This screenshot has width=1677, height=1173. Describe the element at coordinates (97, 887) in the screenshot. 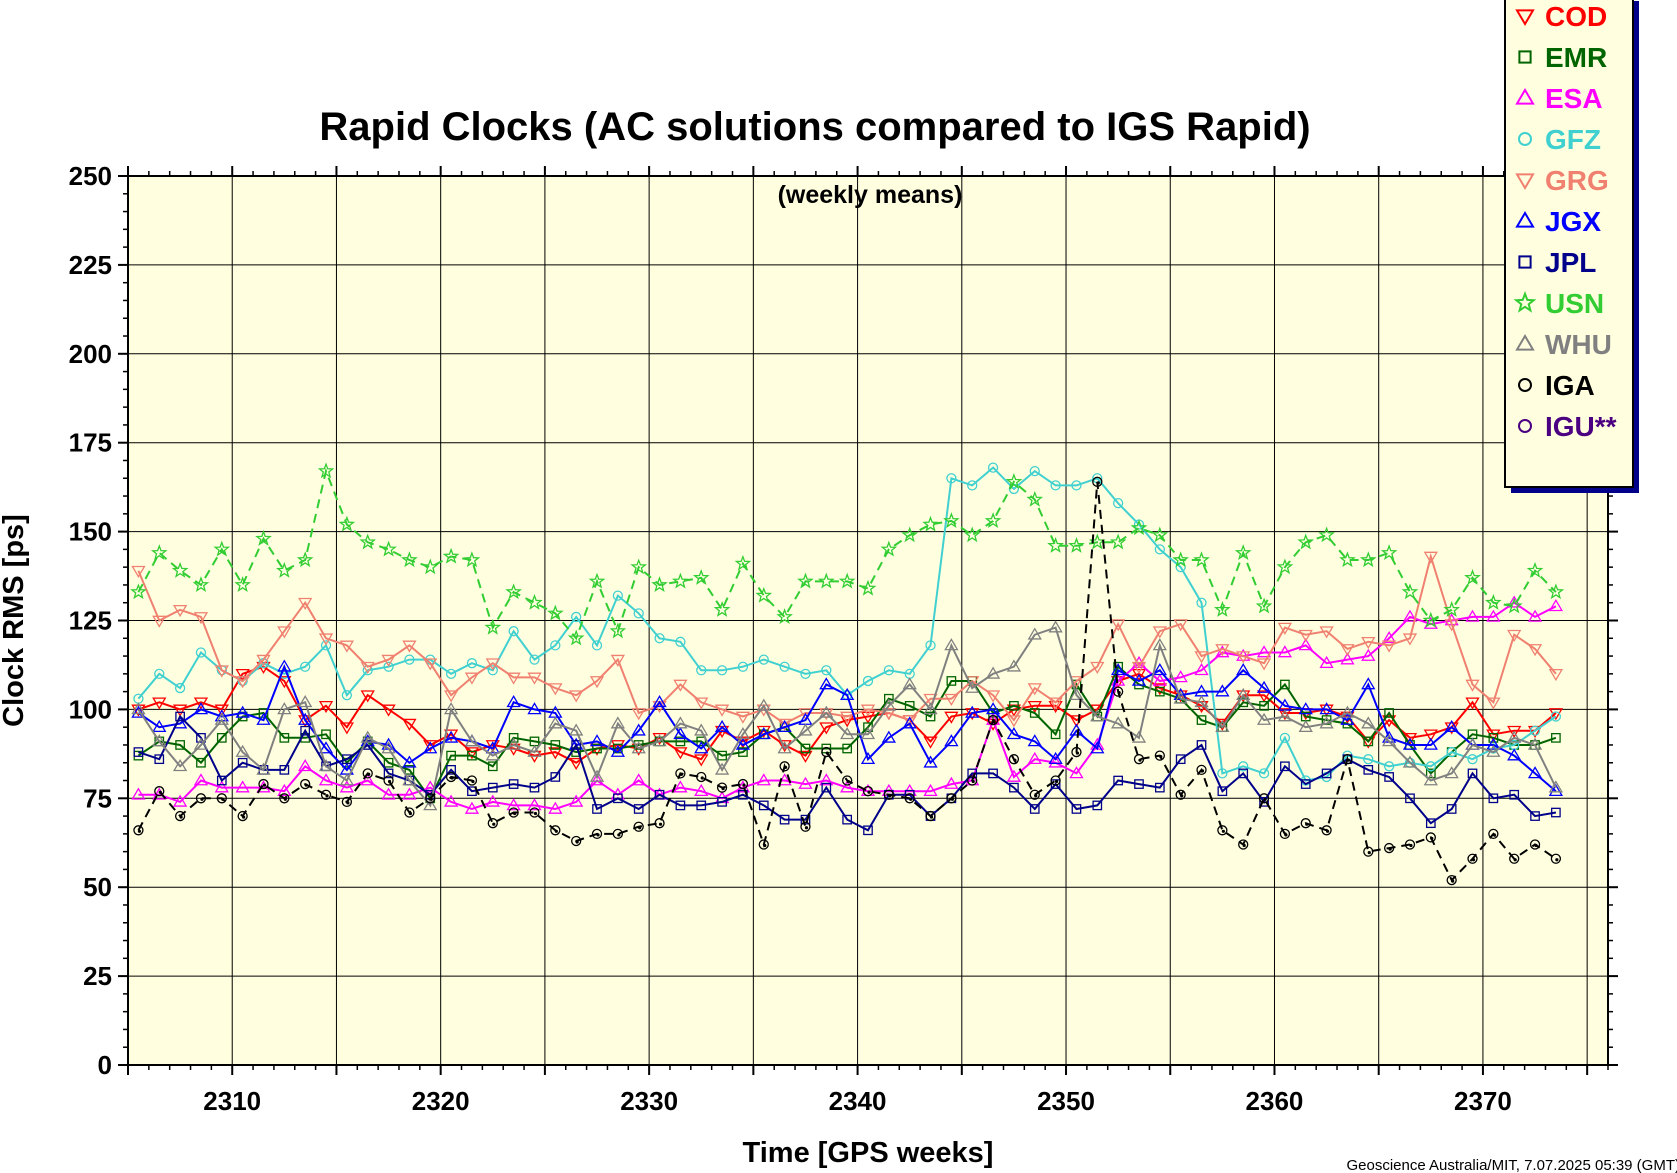

I see `y-tick-label: 50` at that location.